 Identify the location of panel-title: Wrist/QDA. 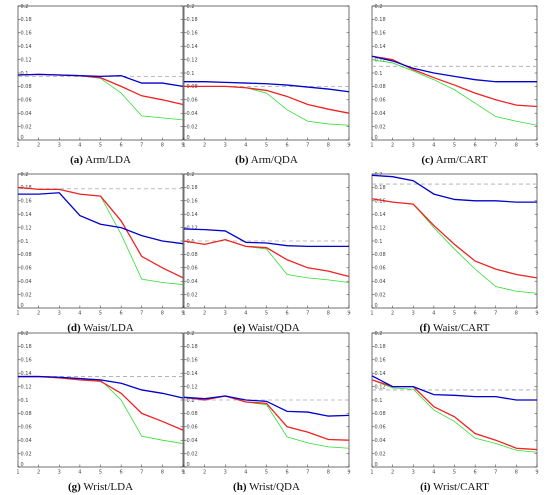
(274, 487).